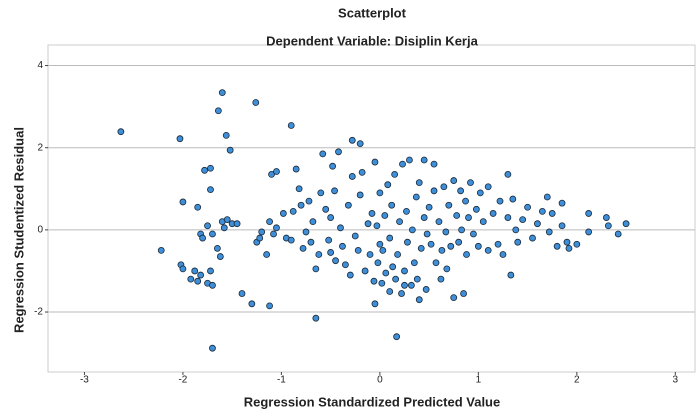  Describe the element at coordinates (479, 380) in the screenshot. I see `x-tick-label: 1` at that location.